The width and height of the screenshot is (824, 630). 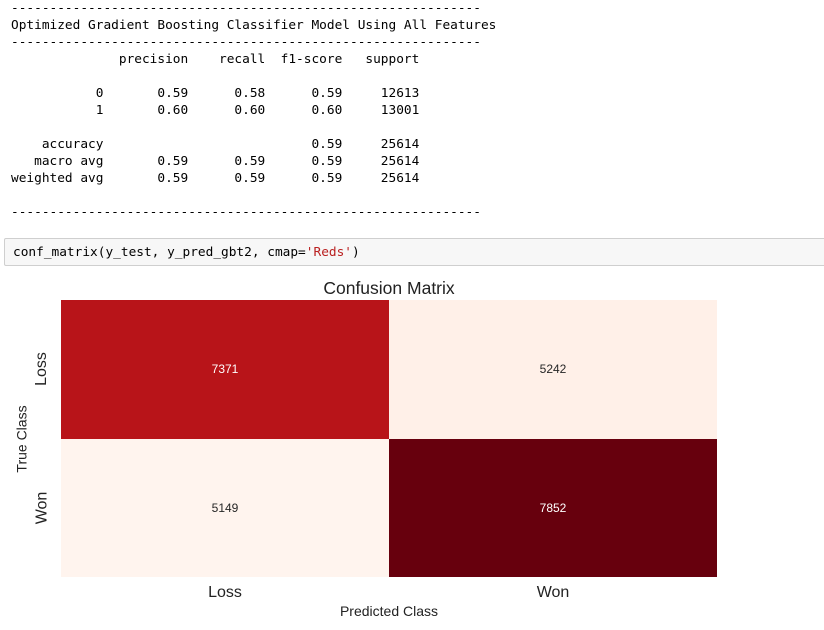 I want to click on code-closing-paren: ), so click(x=356, y=252).